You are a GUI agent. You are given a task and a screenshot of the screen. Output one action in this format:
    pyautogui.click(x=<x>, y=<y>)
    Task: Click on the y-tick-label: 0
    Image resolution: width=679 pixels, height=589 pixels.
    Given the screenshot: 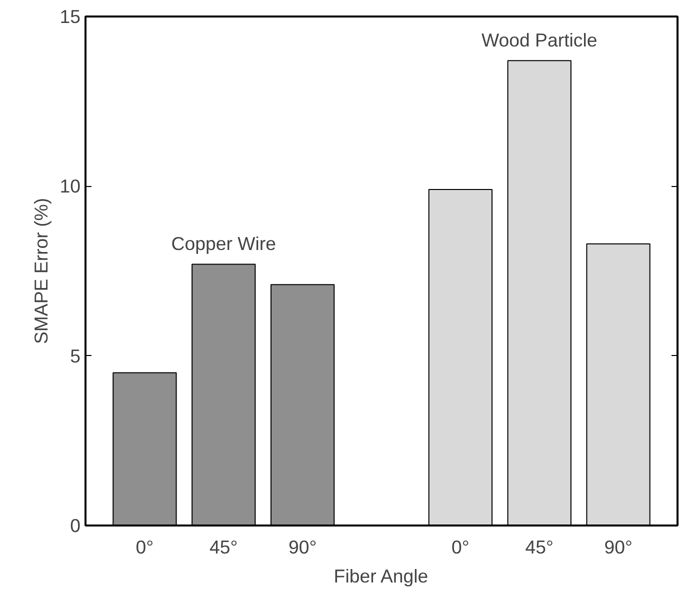 What is the action you would take?
    pyautogui.click(x=75, y=525)
    